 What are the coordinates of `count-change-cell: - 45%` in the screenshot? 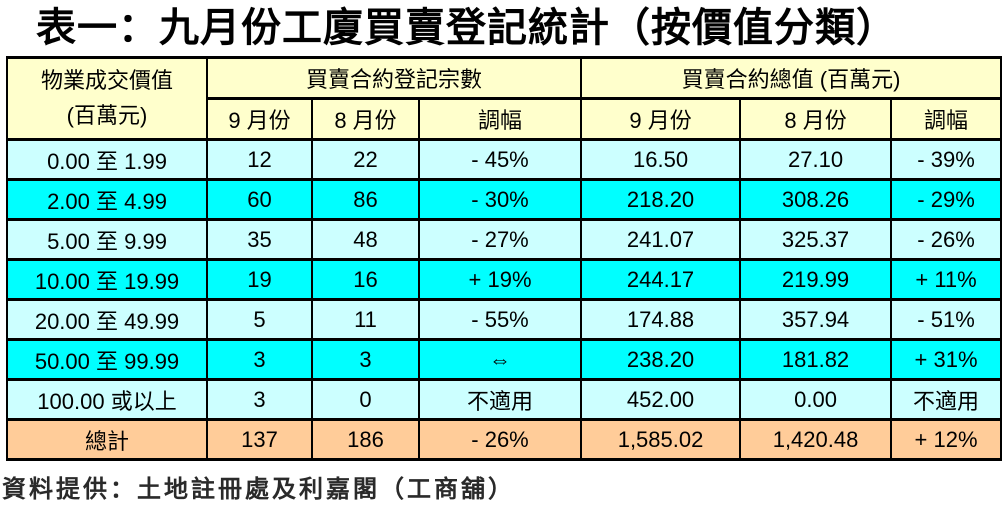 It's located at (500, 159).